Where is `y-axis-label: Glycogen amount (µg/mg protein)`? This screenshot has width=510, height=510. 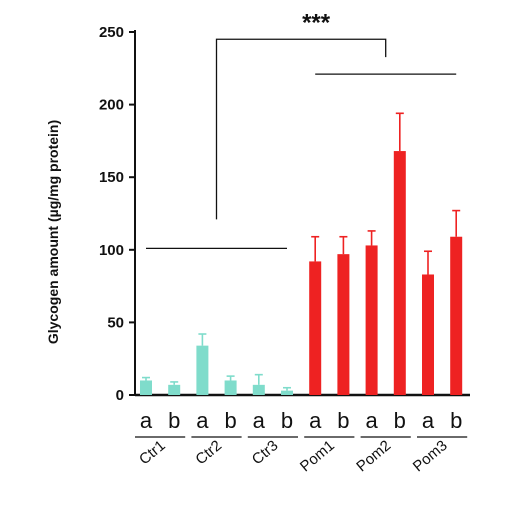
y-axis-label: Glycogen amount (µg/mg protein) is located at coordinates (53, 232).